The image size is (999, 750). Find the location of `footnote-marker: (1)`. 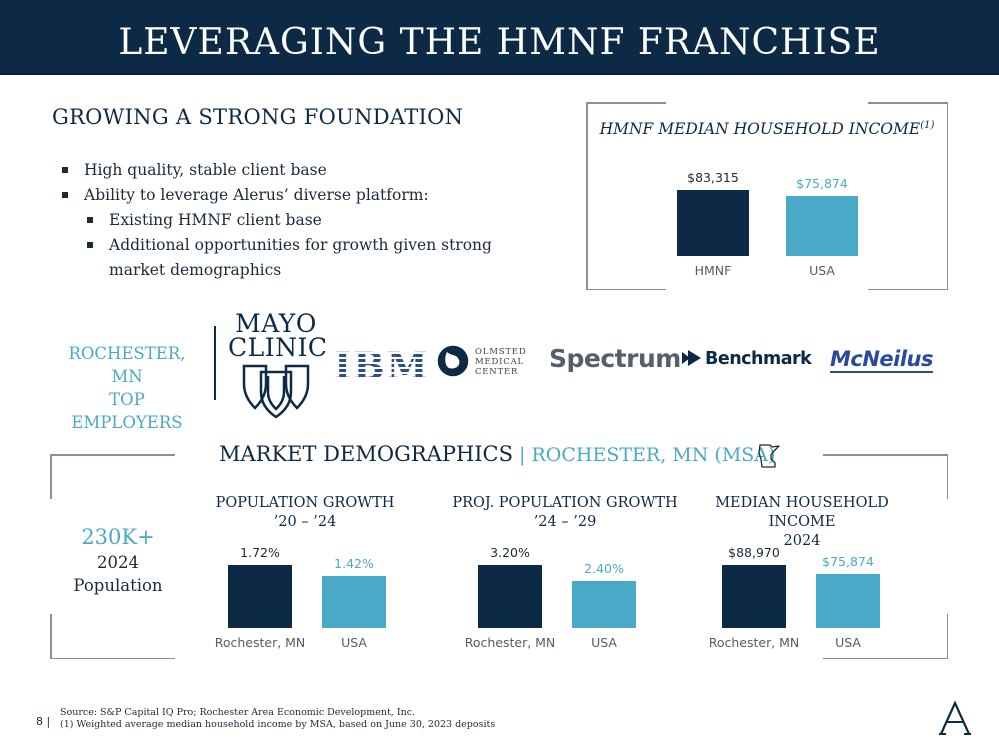

footnote-marker: (1) is located at coordinates (927, 125).